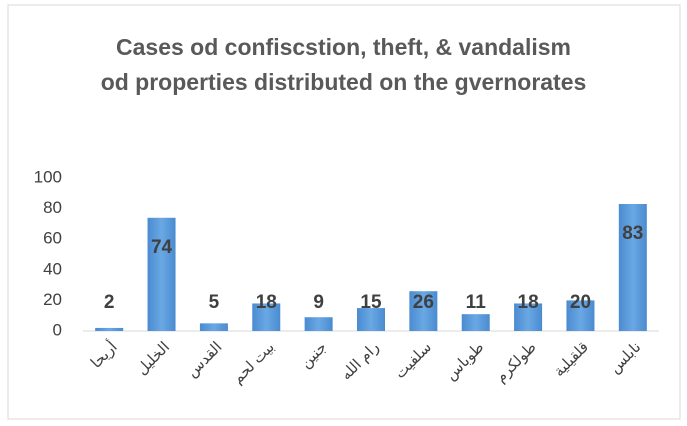 The width and height of the screenshot is (687, 426). Describe the element at coordinates (109, 302) in the screenshot. I see `data-label: 2` at that location.